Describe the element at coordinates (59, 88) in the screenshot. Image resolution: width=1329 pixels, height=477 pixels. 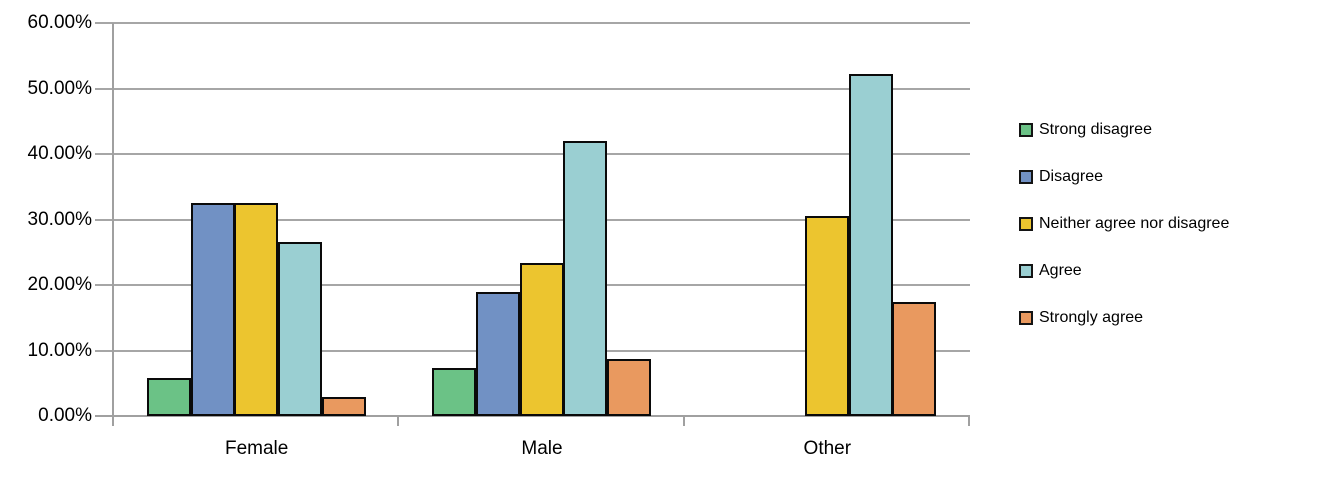
I see `y-tick-label: 50.00%` at that location.